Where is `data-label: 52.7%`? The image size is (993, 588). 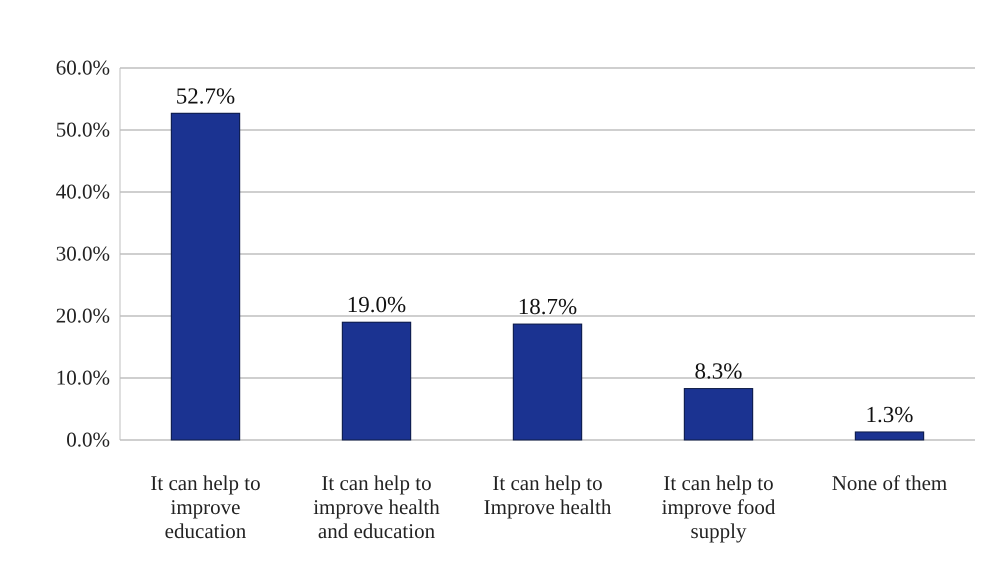
data-label: 52.7% is located at coordinates (206, 95).